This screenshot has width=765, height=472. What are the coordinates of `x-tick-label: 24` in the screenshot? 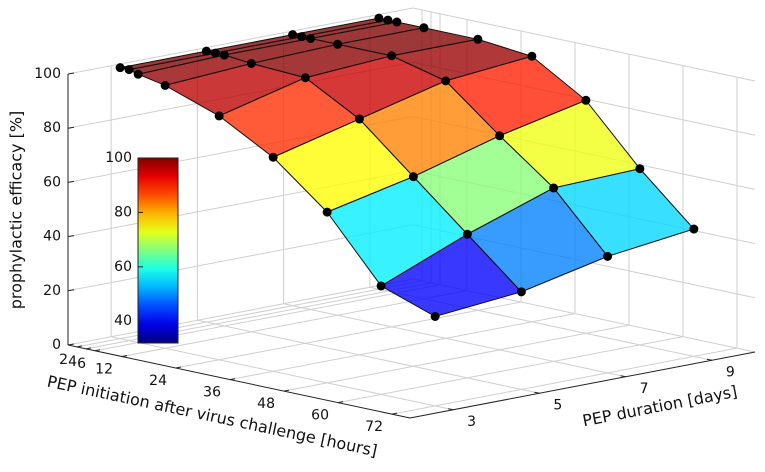 It's located at (158, 381).